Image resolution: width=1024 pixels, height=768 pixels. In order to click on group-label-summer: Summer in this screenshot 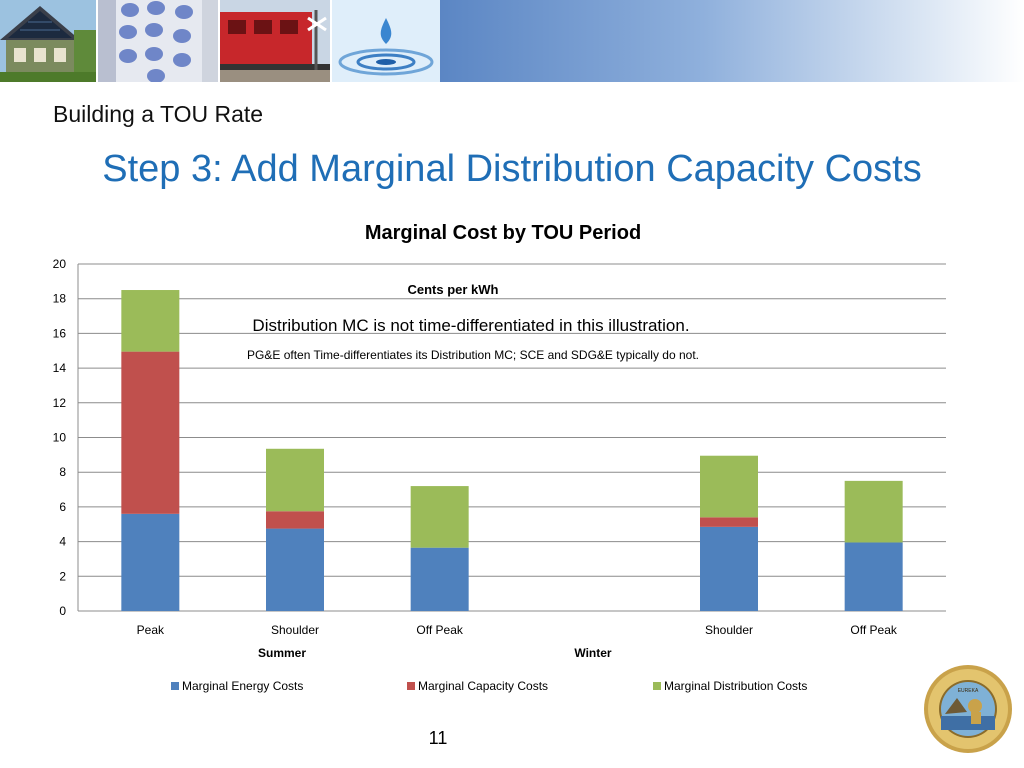, I will do `click(282, 653)`.